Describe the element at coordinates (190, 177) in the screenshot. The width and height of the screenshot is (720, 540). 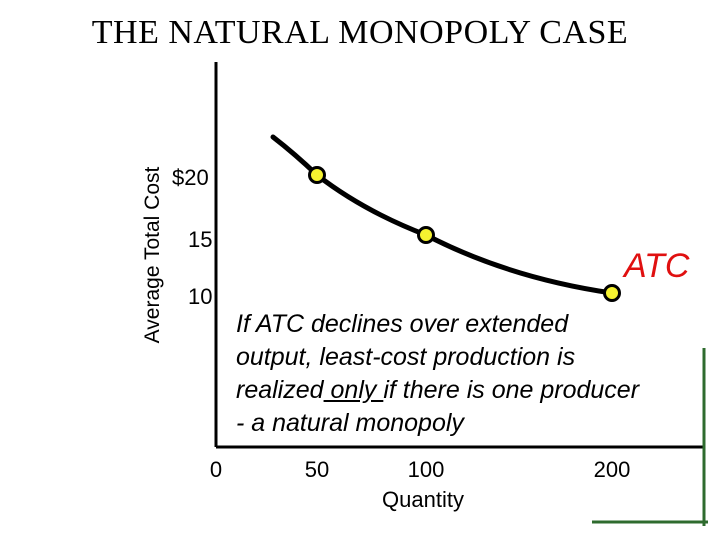
I see `y-tick-label: $20` at that location.